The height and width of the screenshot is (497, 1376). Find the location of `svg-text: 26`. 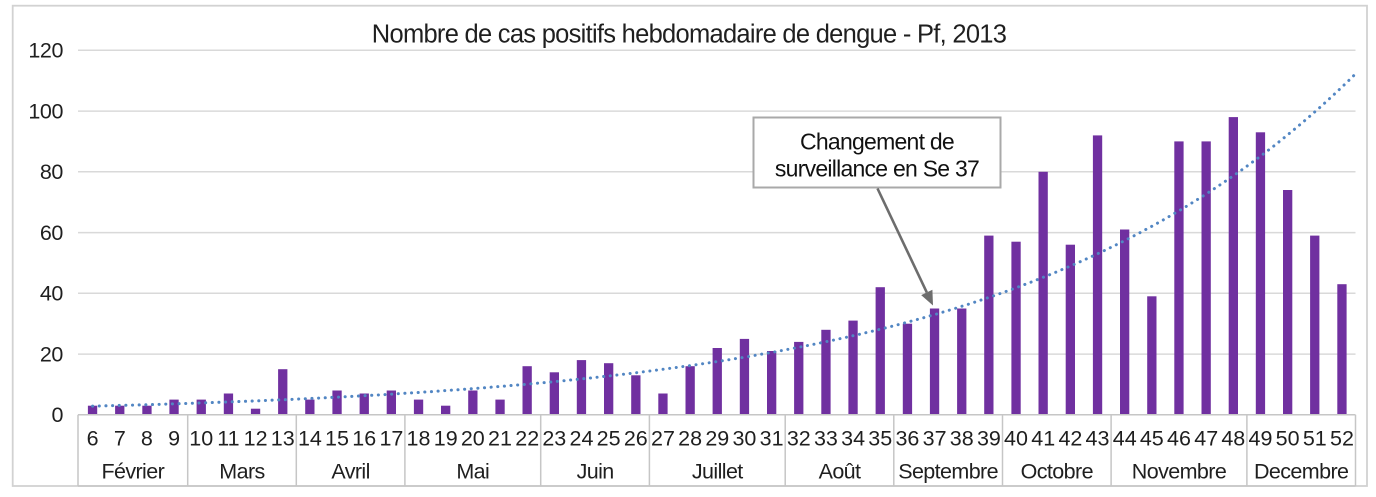

svg-text: 26 is located at coordinates (636, 438).